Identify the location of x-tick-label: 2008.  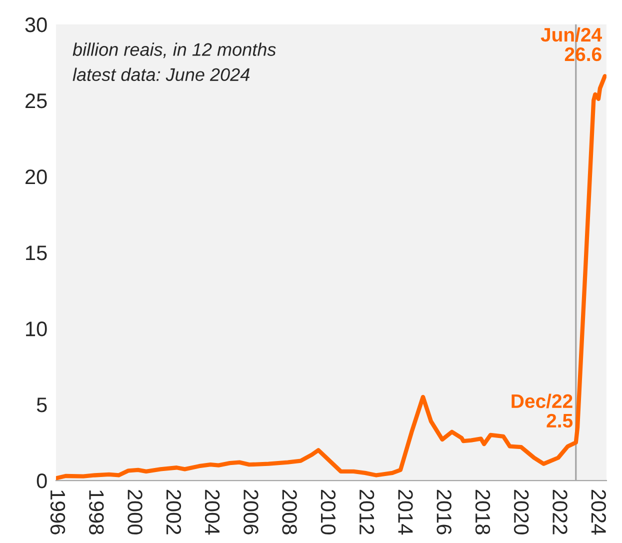
(289, 512).